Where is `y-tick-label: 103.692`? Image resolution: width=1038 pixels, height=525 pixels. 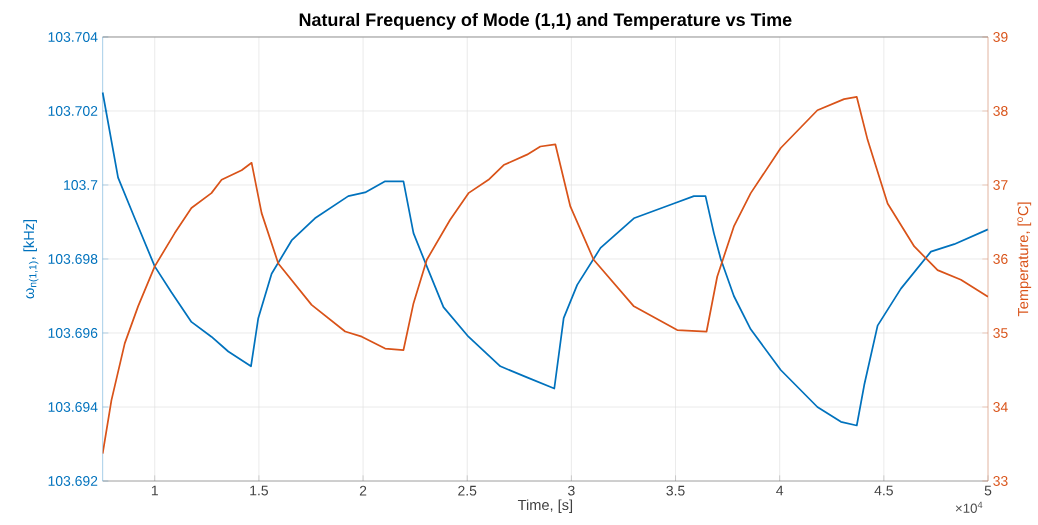
y-tick-label: 103.692 is located at coordinates (73, 481).